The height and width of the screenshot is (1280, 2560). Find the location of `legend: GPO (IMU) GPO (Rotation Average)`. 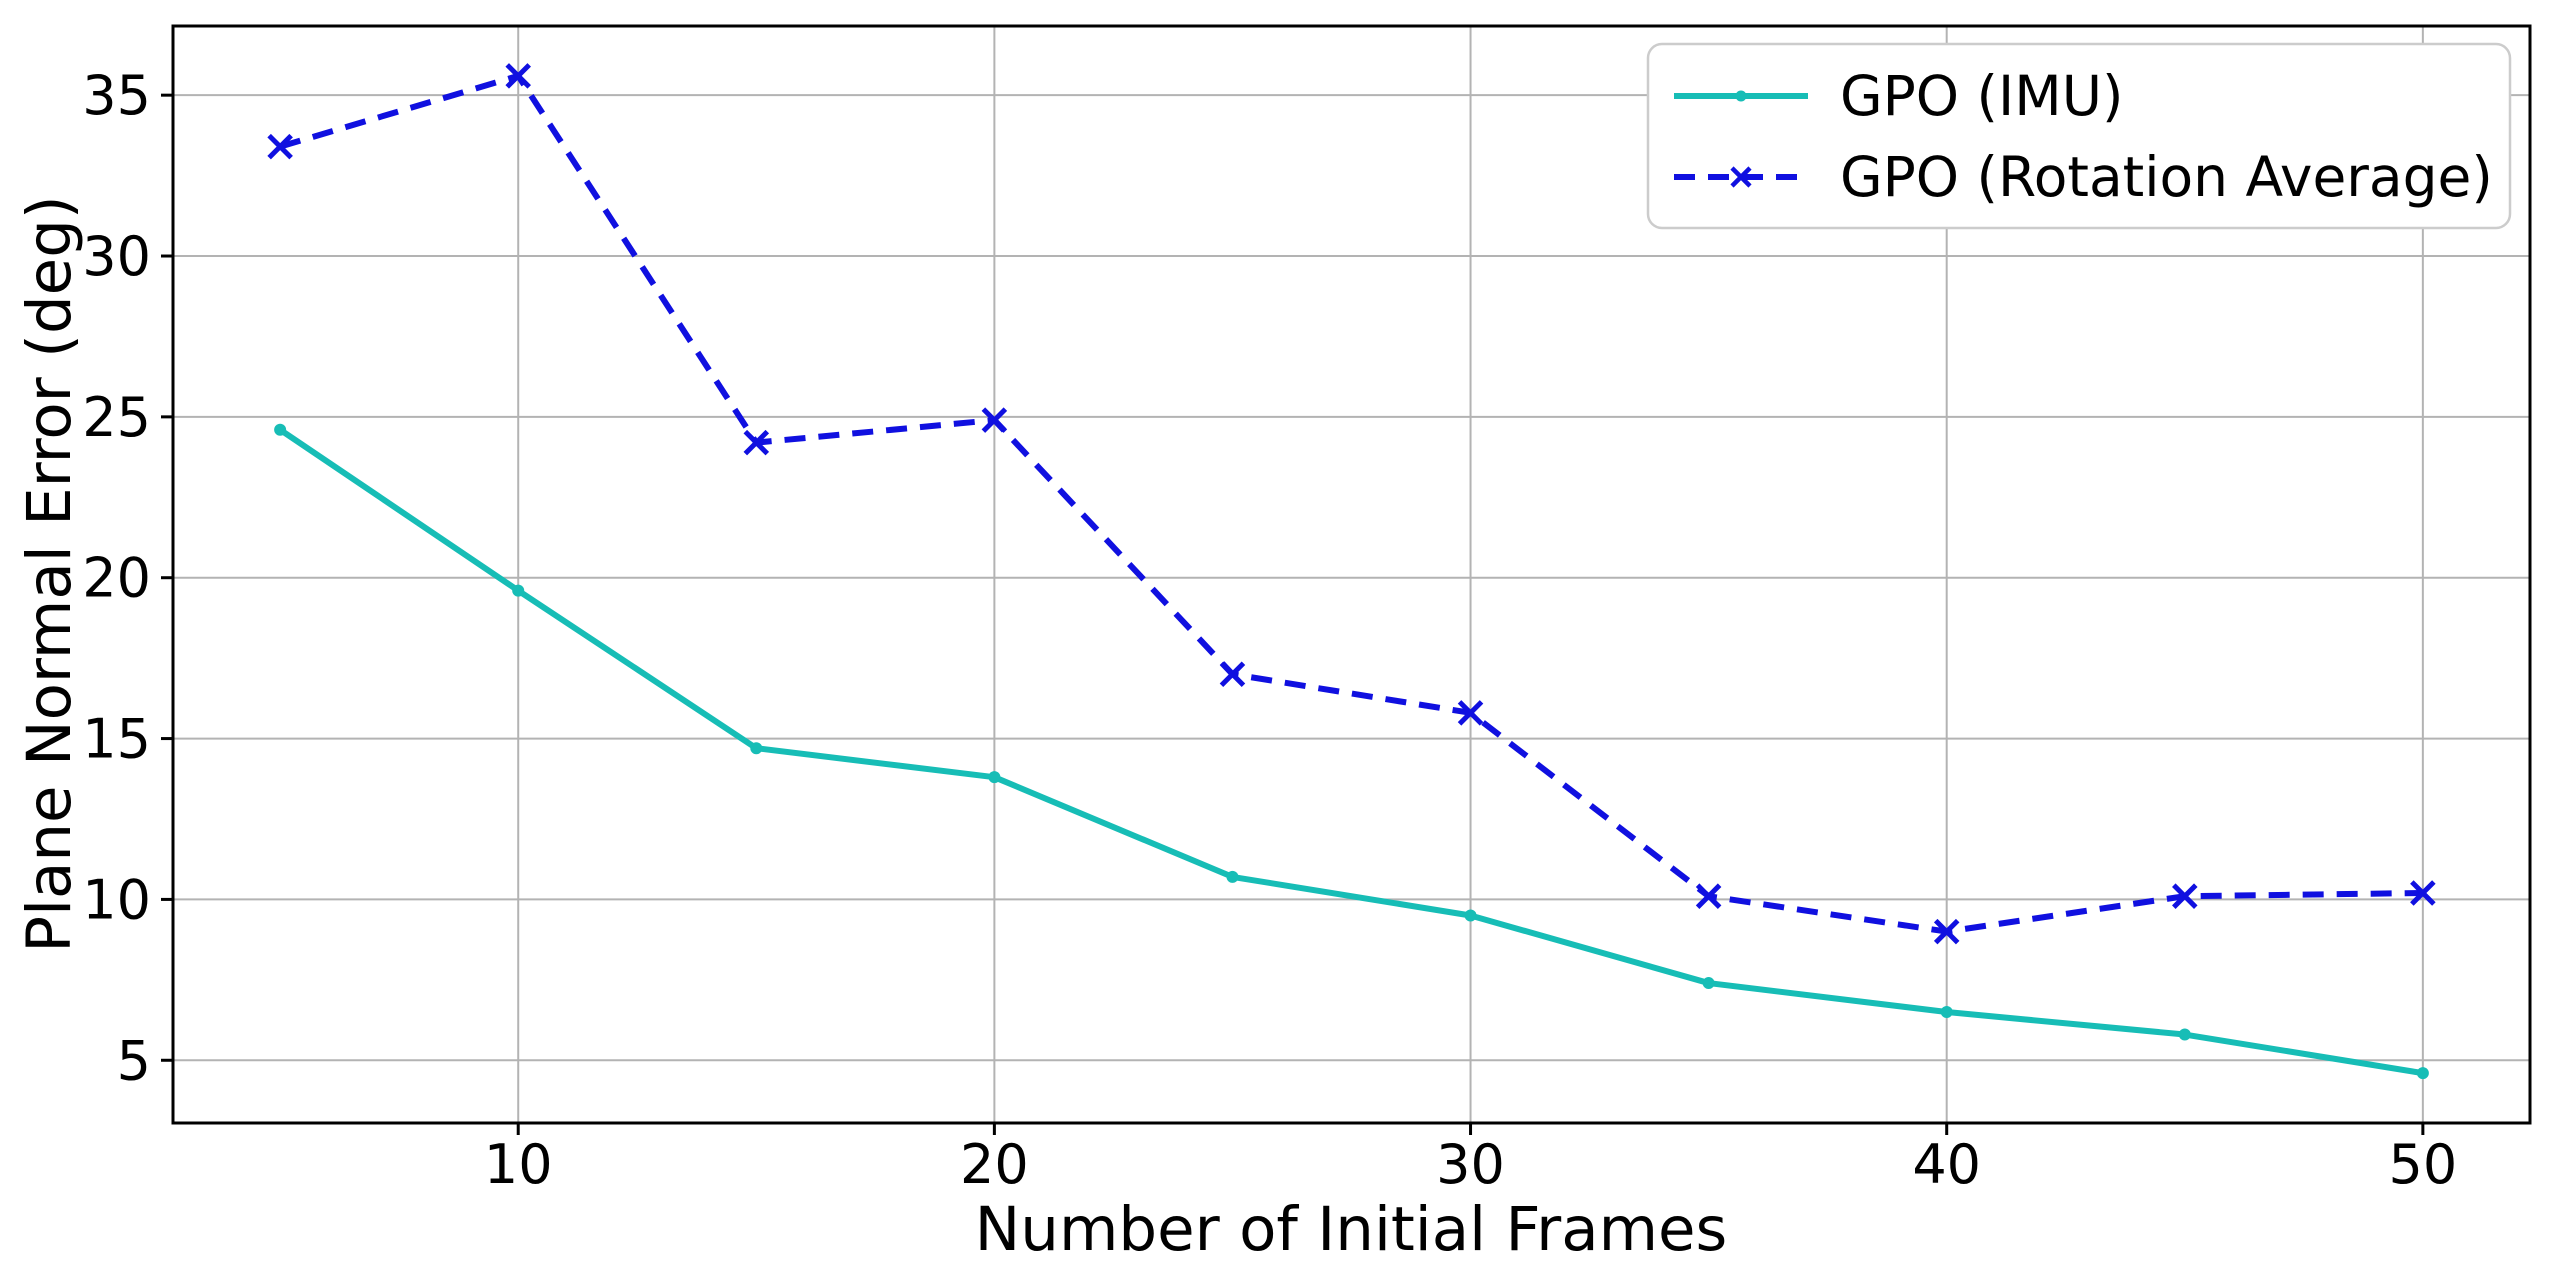

legend: GPO (IMU) GPO (Rotation Average) is located at coordinates (2079, 136).